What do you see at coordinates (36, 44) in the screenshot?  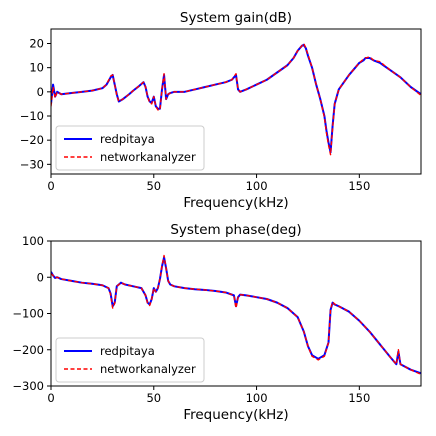 I see `y-tick-label: 20` at bounding box center [36, 44].